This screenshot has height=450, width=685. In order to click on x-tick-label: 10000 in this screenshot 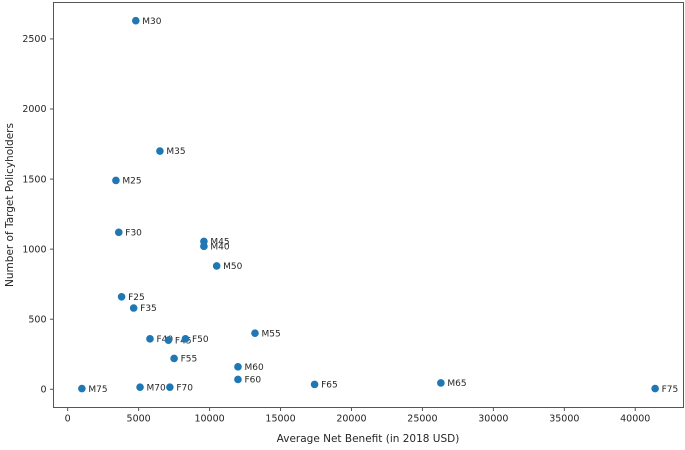, I will do `click(209, 419)`.